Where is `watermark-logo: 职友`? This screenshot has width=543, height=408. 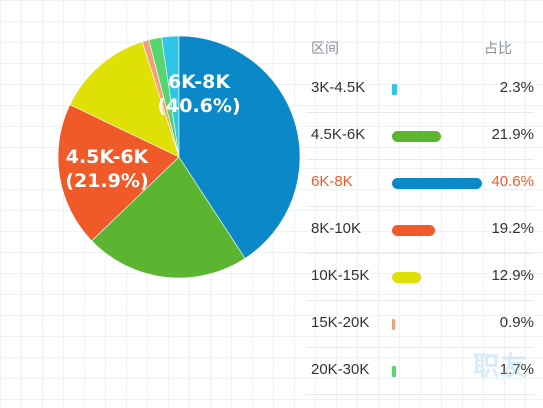 watermark-logo: 职友 is located at coordinates (501, 366).